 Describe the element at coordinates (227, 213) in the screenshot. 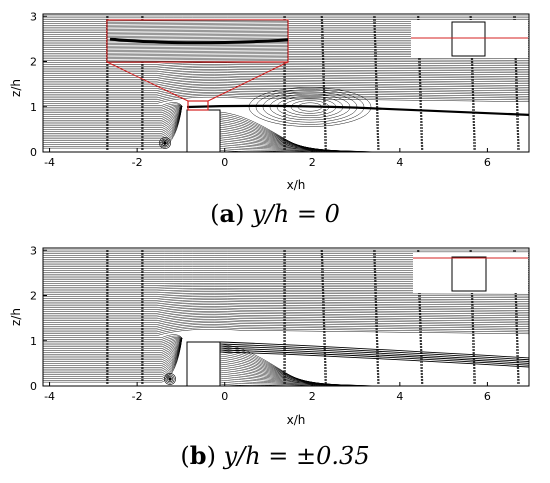

I see `caption-a-tag: a` at that location.